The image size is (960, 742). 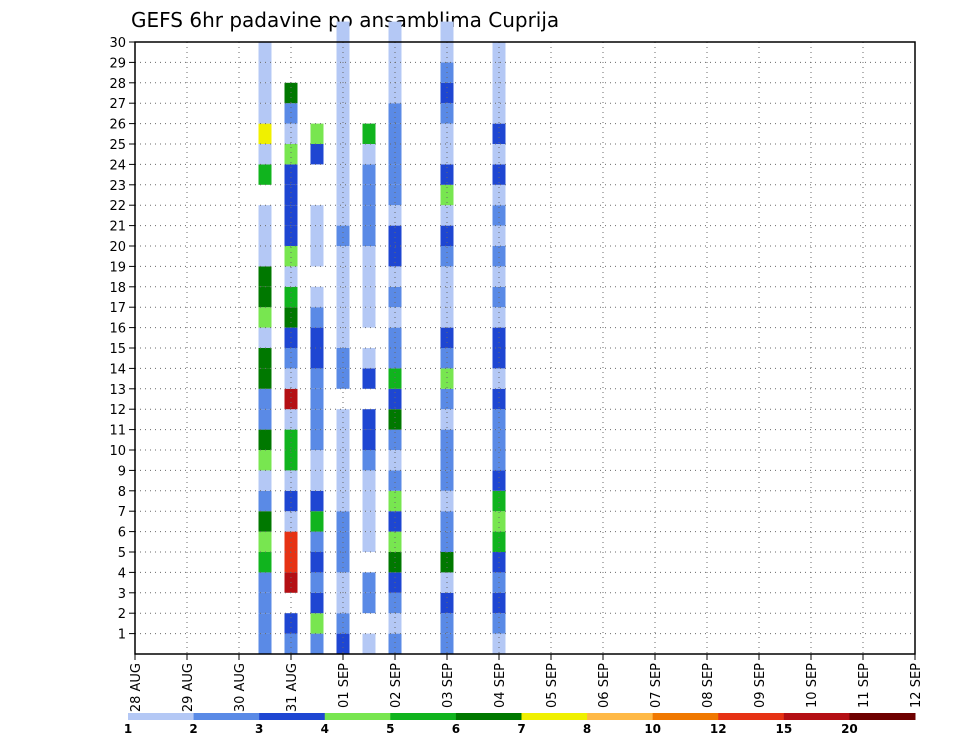 What do you see at coordinates (136, 687) in the screenshot?
I see `x-tick-label: 28 AUG` at bounding box center [136, 687].